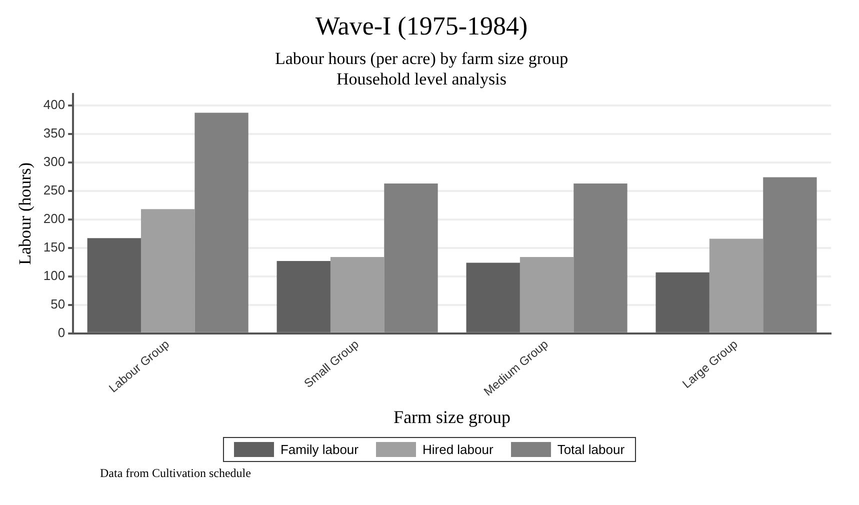  Describe the element at coordinates (58, 304) in the screenshot. I see `y-tick-label: 50` at that location.